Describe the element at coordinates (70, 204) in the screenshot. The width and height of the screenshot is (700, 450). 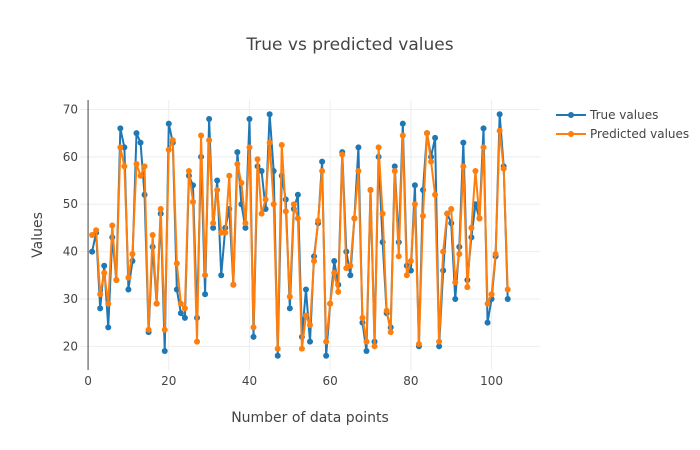
I see `y-tick-label: 50` at that location.